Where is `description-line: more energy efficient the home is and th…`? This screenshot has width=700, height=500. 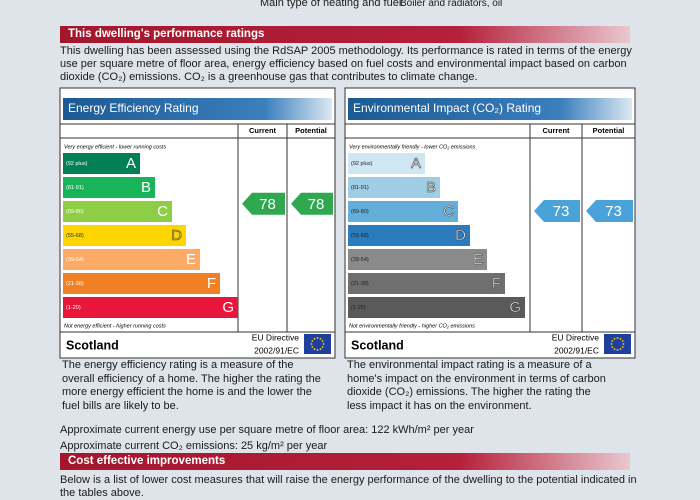 description-line: more energy efficient the home is and th… is located at coordinates (187, 392).